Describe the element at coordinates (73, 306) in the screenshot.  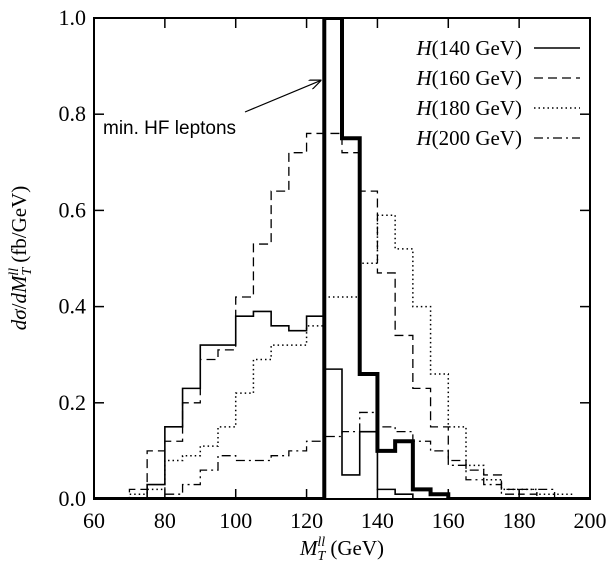
I see `y-tick-label-2: 0.4` at that location.